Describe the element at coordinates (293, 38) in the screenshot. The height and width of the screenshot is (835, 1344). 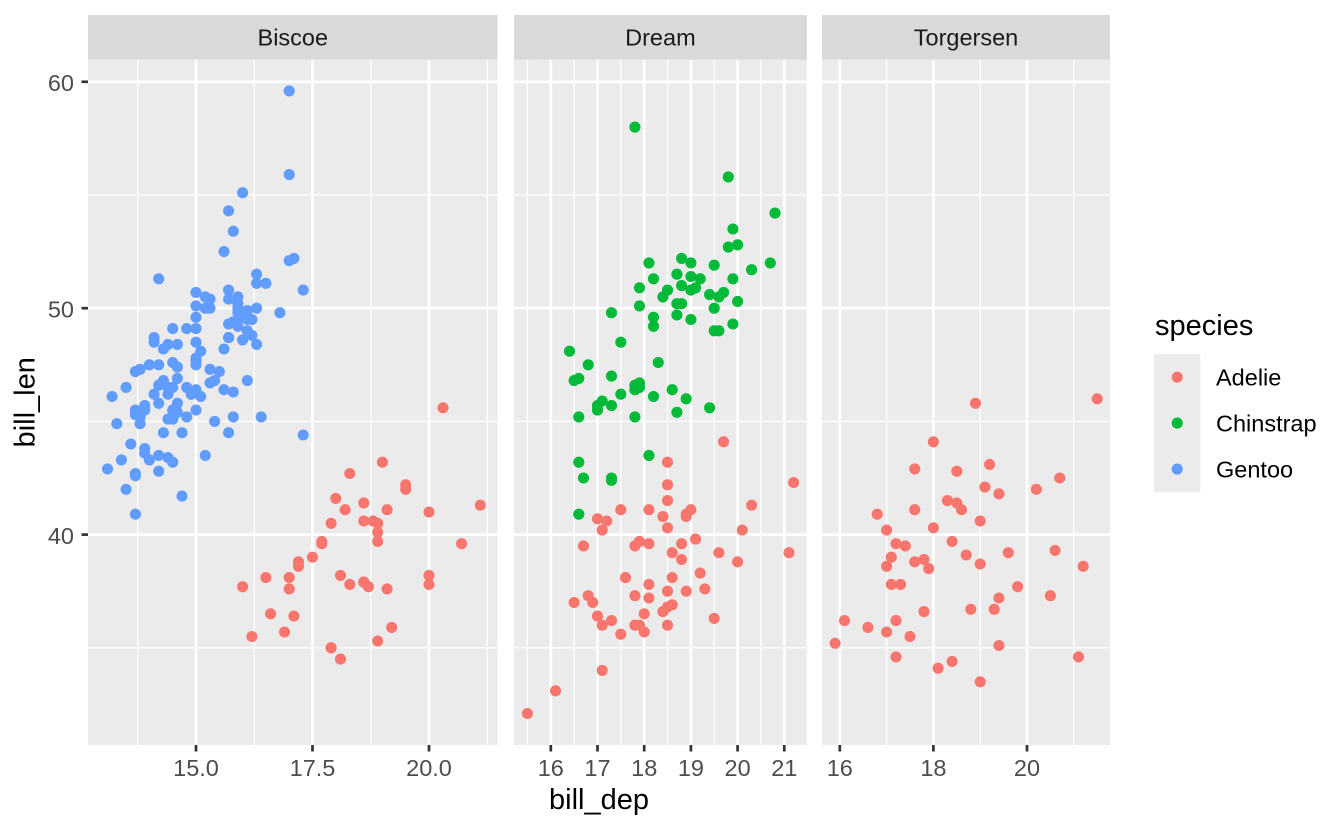
I see `svg-text: Biscoe` at that location.